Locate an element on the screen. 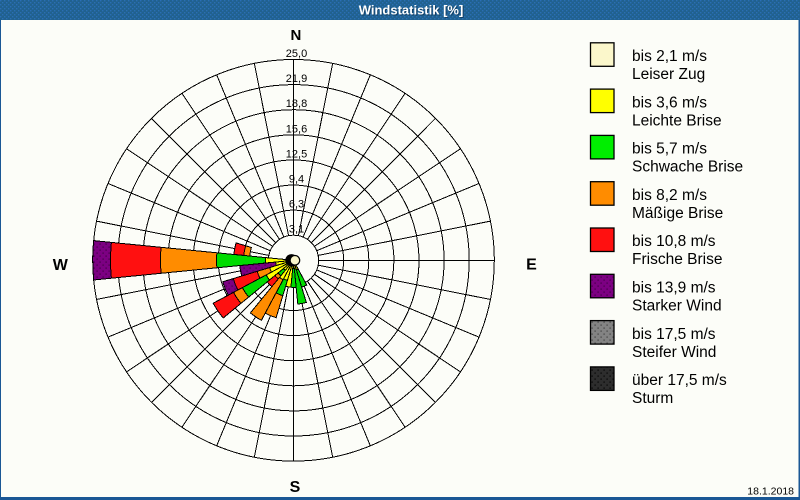 This screenshot has width=800, height=500. svg-text: Sturm is located at coordinates (652, 398).